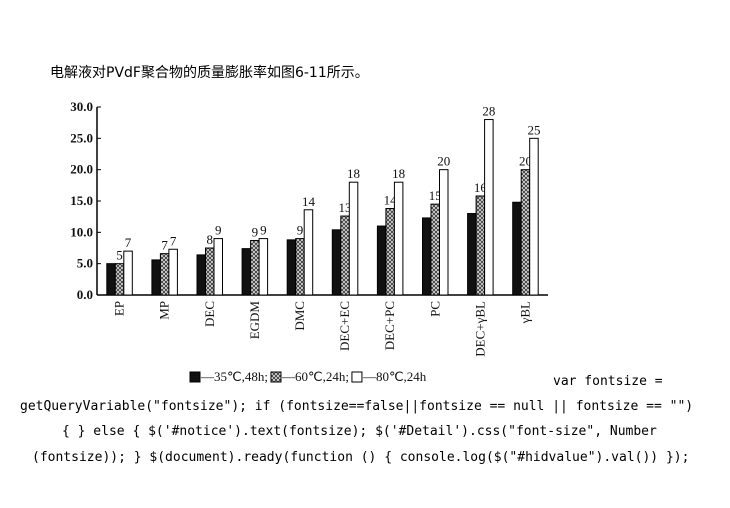 This screenshot has height=508, width=730. I want to click on code-line: var fontsize =, so click(608, 381).